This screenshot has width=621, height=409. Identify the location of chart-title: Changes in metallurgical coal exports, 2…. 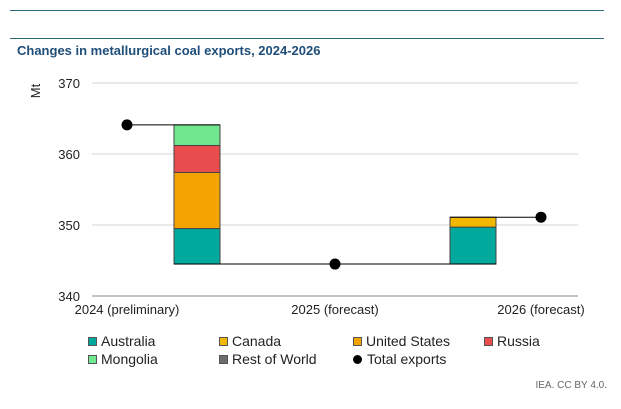
(169, 50).